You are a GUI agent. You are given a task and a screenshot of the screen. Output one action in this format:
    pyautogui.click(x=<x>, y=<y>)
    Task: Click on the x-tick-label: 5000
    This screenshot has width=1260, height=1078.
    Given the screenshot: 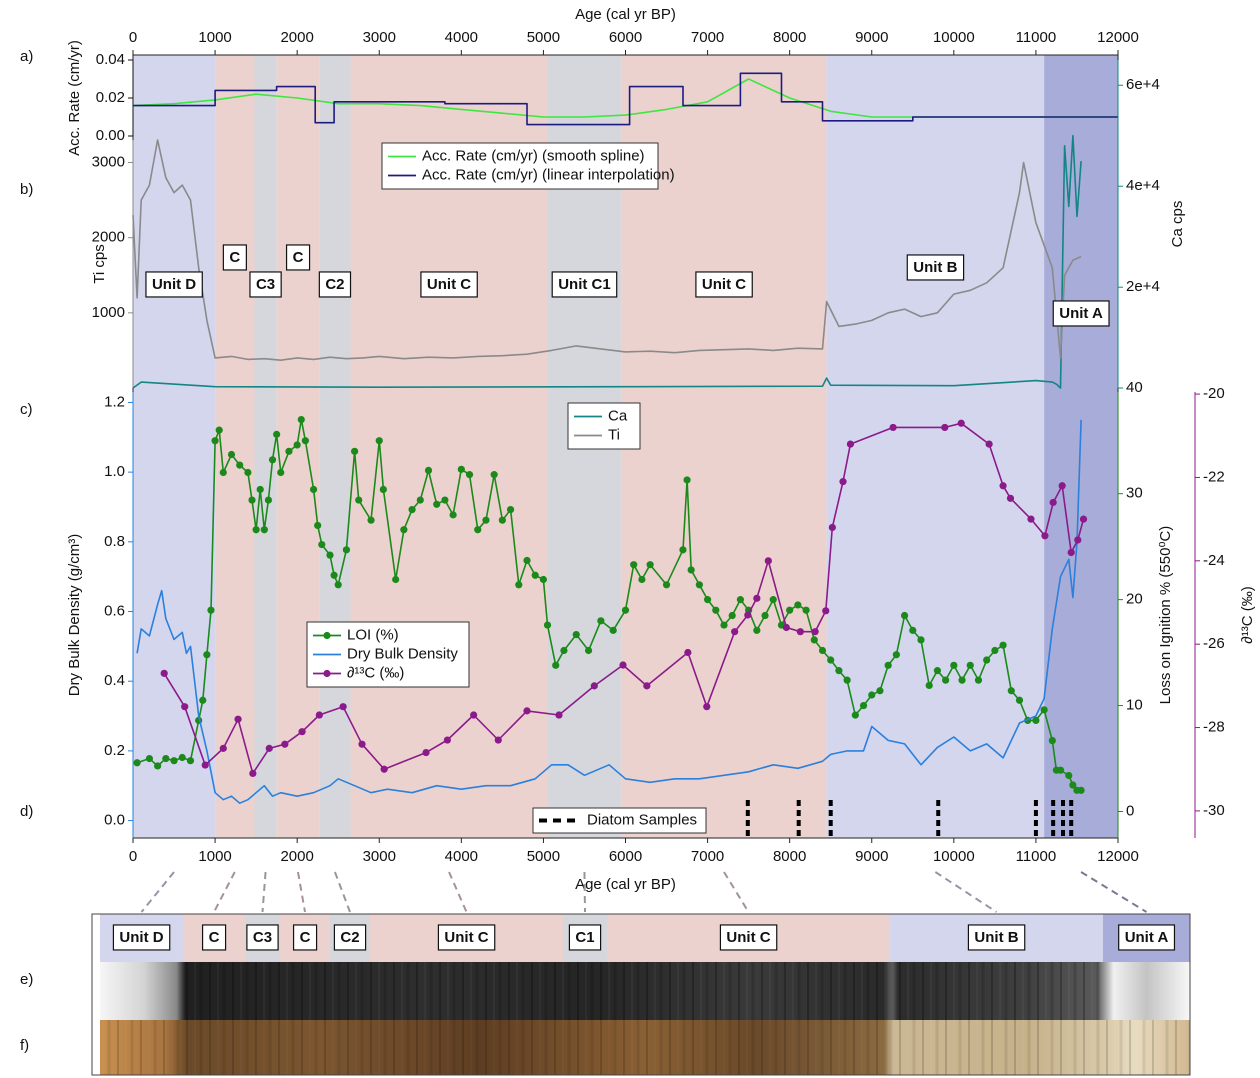 What is the action you would take?
    pyautogui.click(x=543, y=856)
    